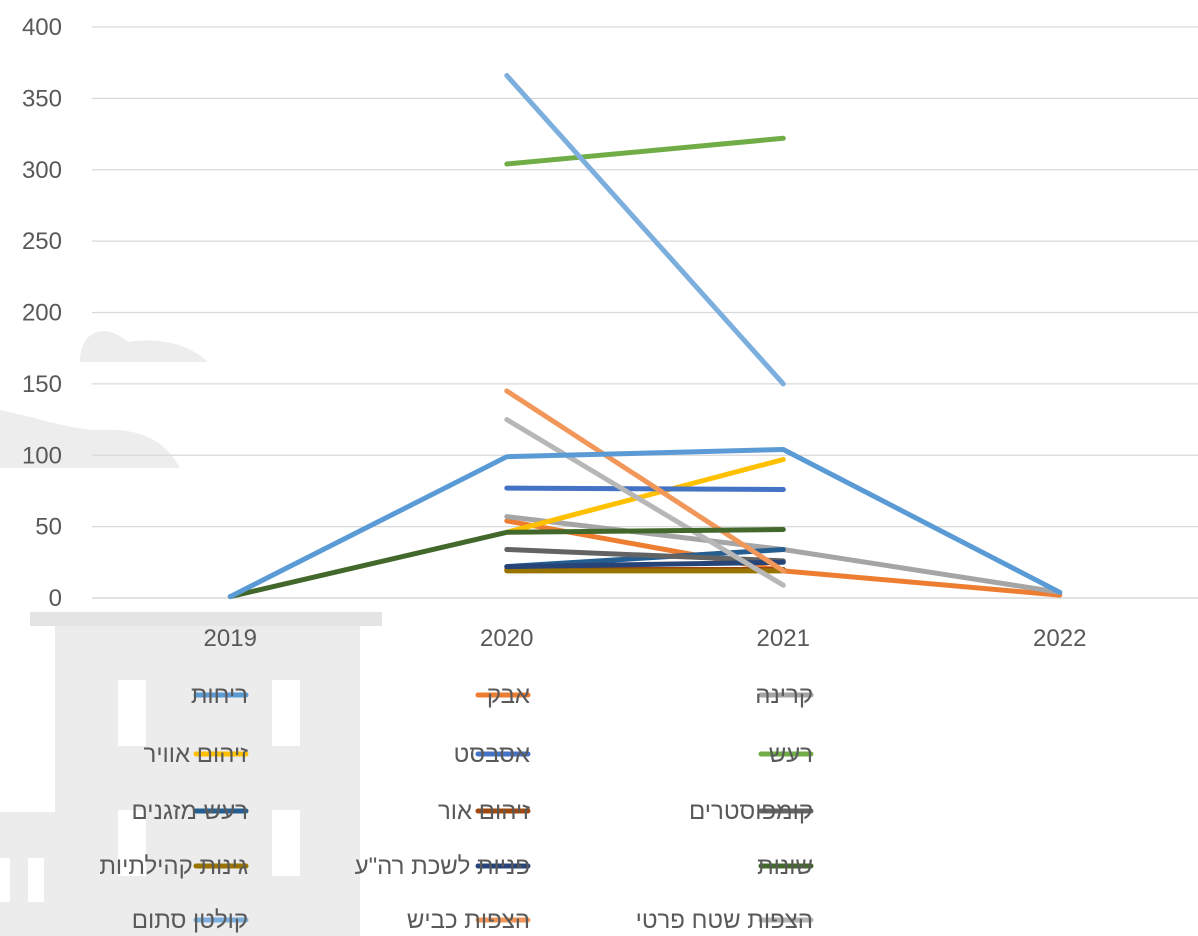 The image size is (1198, 936). What do you see at coordinates (42, 384) in the screenshot?
I see `y-tick-label: 150` at bounding box center [42, 384].